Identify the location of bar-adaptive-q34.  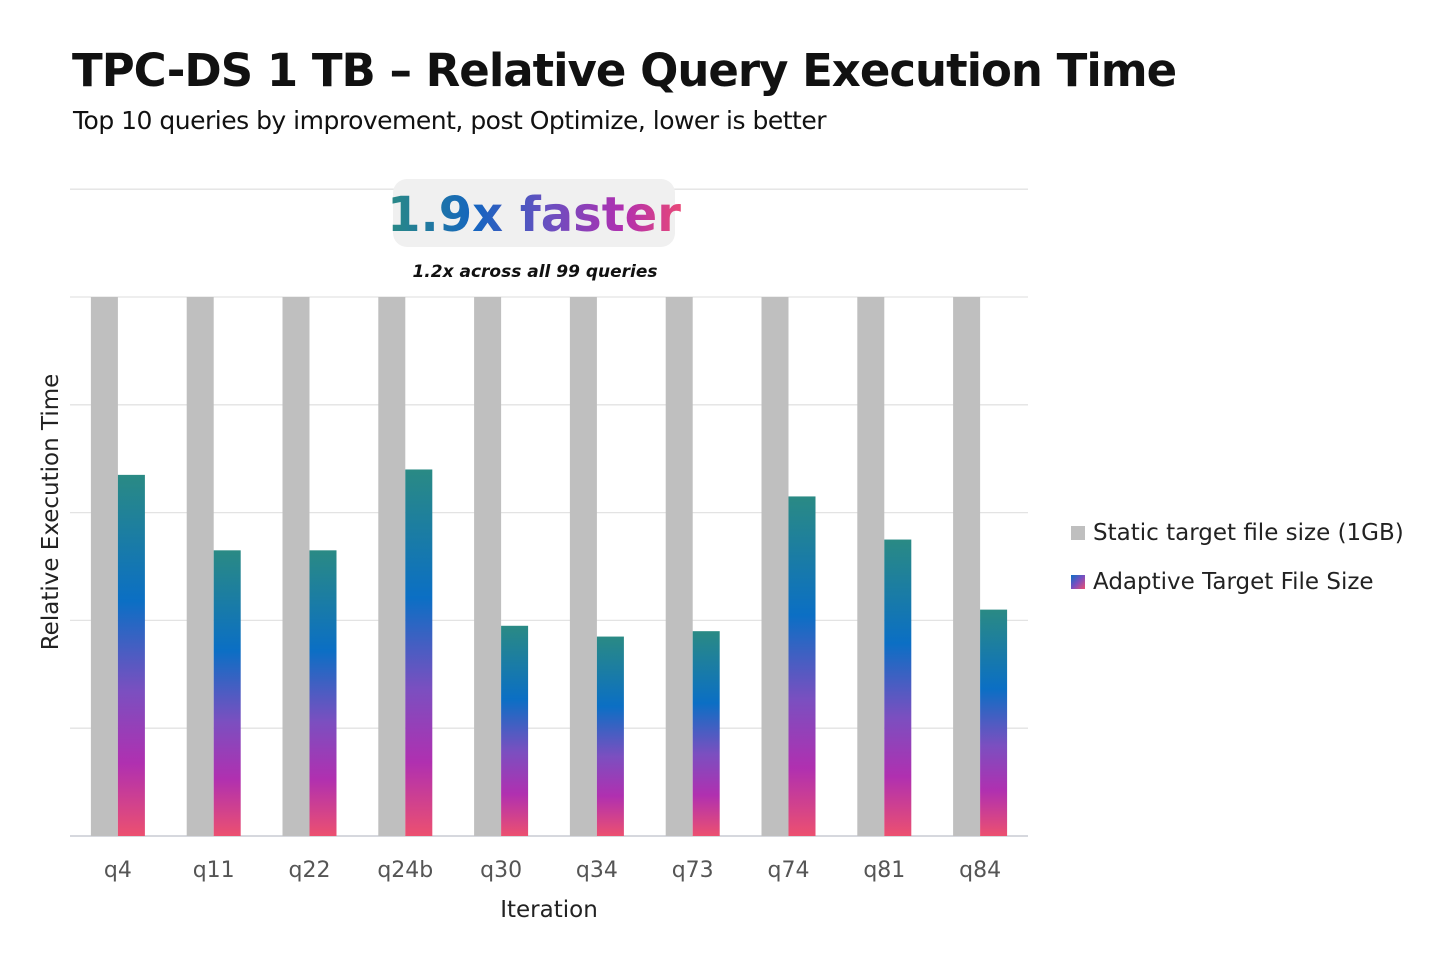
(610, 736).